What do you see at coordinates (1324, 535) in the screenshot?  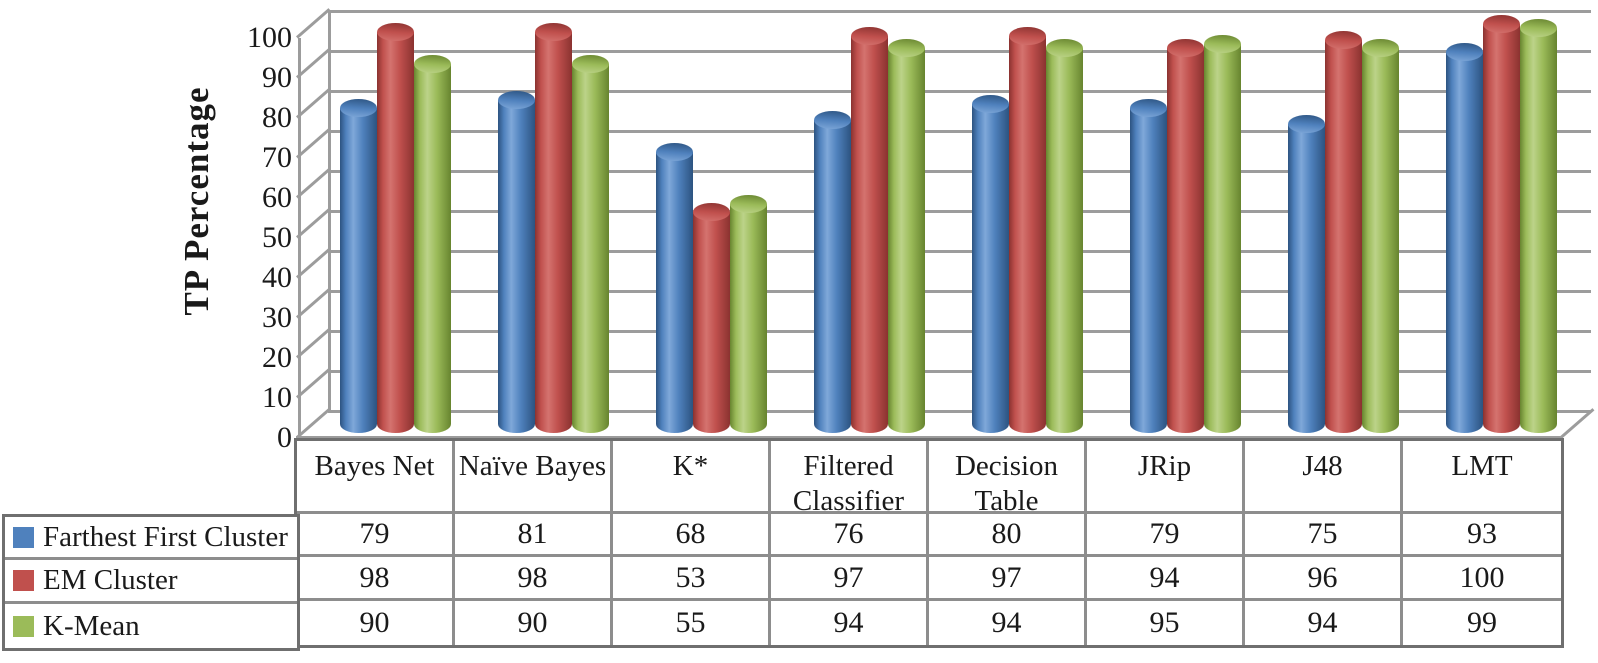 I see `table-value-cell: 75` at bounding box center [1324, 535].